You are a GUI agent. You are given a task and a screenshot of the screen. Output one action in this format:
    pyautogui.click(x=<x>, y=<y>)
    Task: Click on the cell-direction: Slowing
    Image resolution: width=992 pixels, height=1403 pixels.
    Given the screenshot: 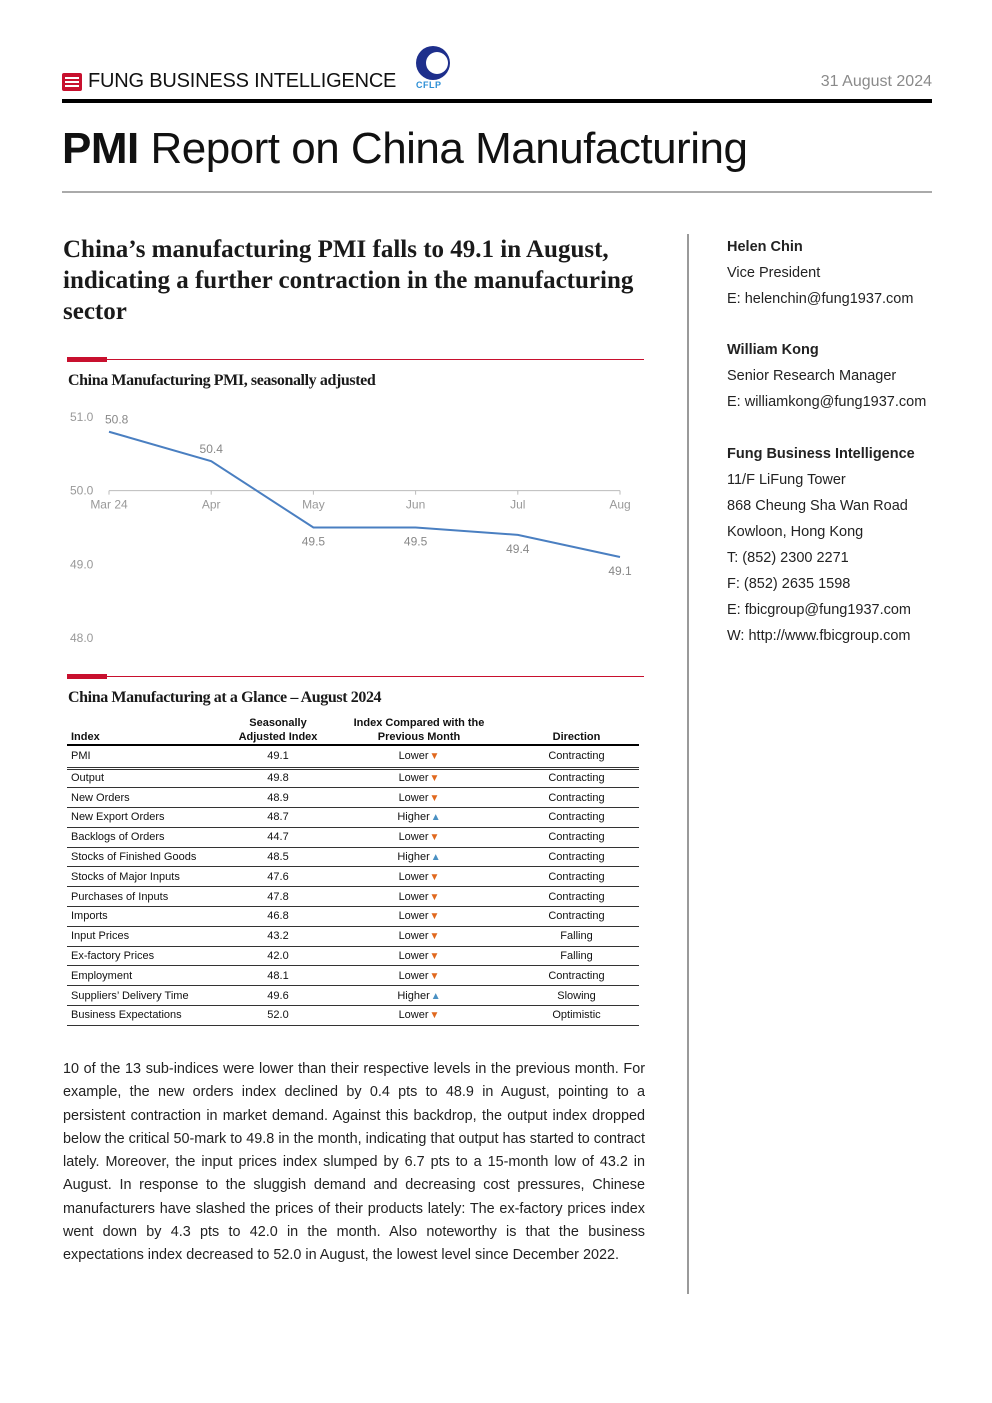 What is the action you would take?
    pyautogui.click(x=576, y=996)
    